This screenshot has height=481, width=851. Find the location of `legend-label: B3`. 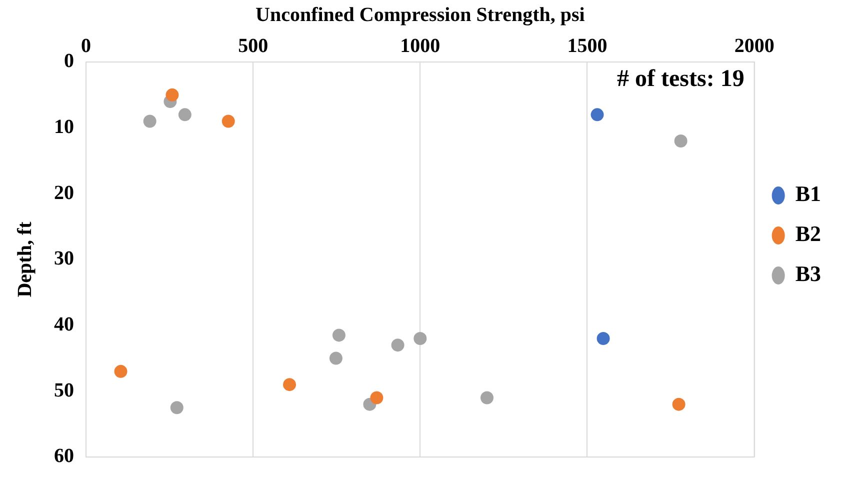

legend-label: B3 is located at coordinates (808, 273).